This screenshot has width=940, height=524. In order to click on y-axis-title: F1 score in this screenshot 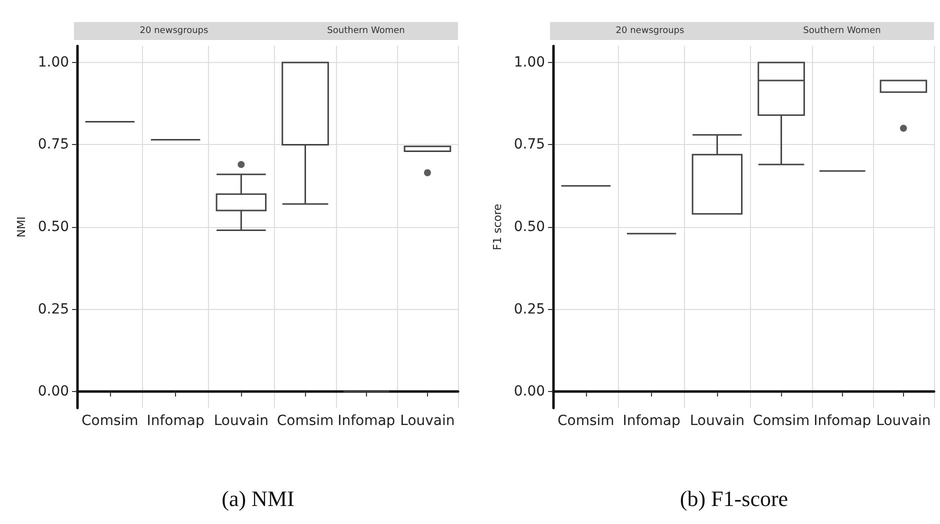, I will do `click(497, 227)`.